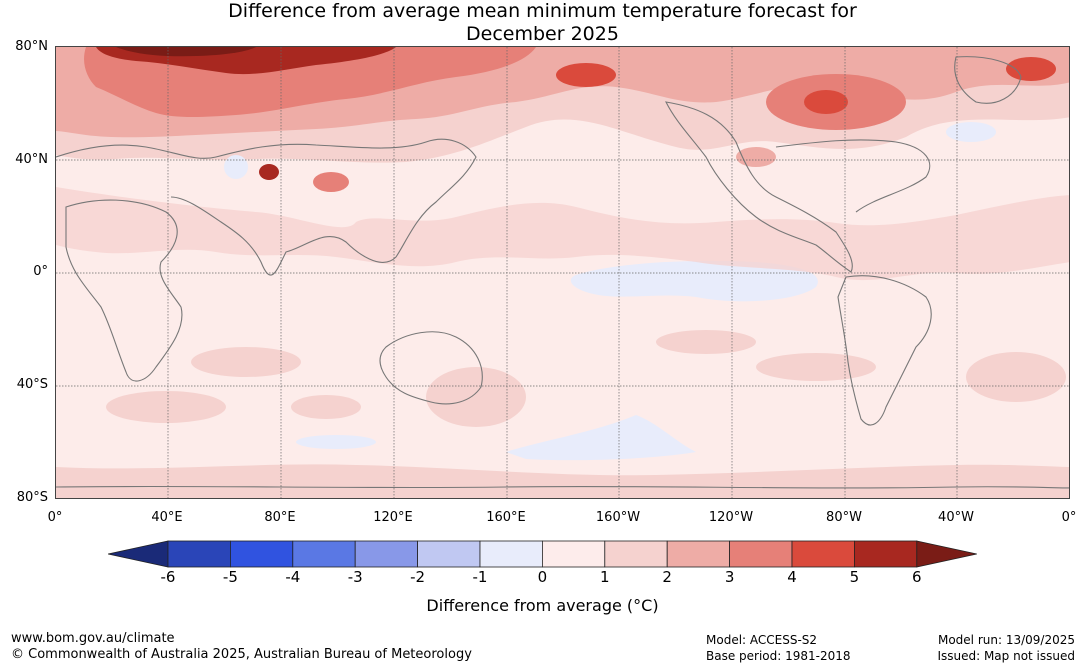 The image size is (1085, 667). I want to click on lat-label-80n: 80°N, so click(31, 46).